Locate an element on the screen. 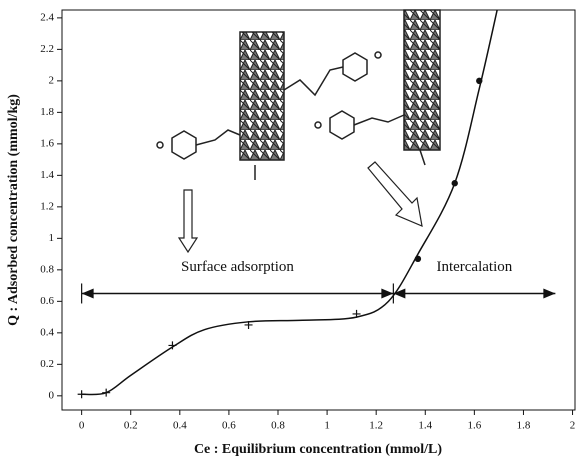  y-tick-label: 1.2 is located at coordinates (47, 206).